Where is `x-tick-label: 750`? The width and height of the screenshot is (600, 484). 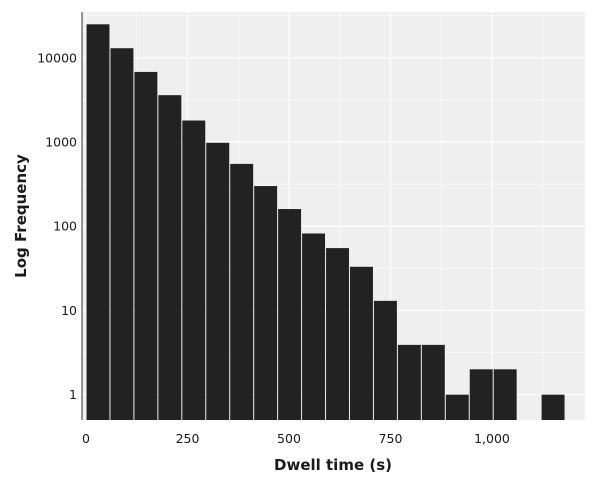
x-tick-label: 750 is located at coordinates (391, 438).